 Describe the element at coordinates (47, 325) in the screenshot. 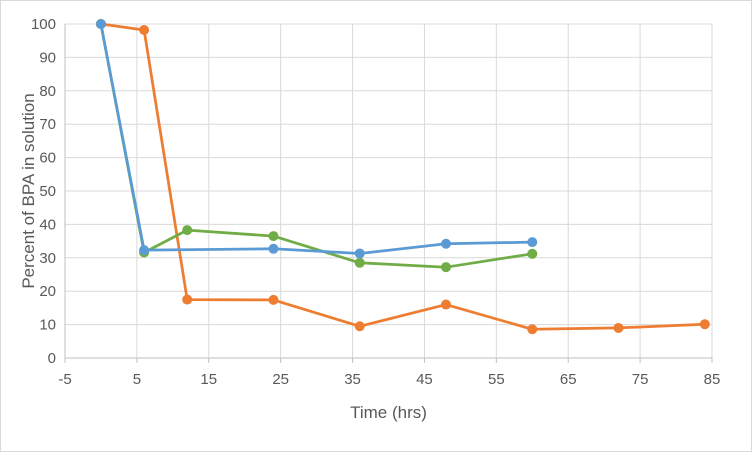

I see `y-tick-label: 10` at that location.